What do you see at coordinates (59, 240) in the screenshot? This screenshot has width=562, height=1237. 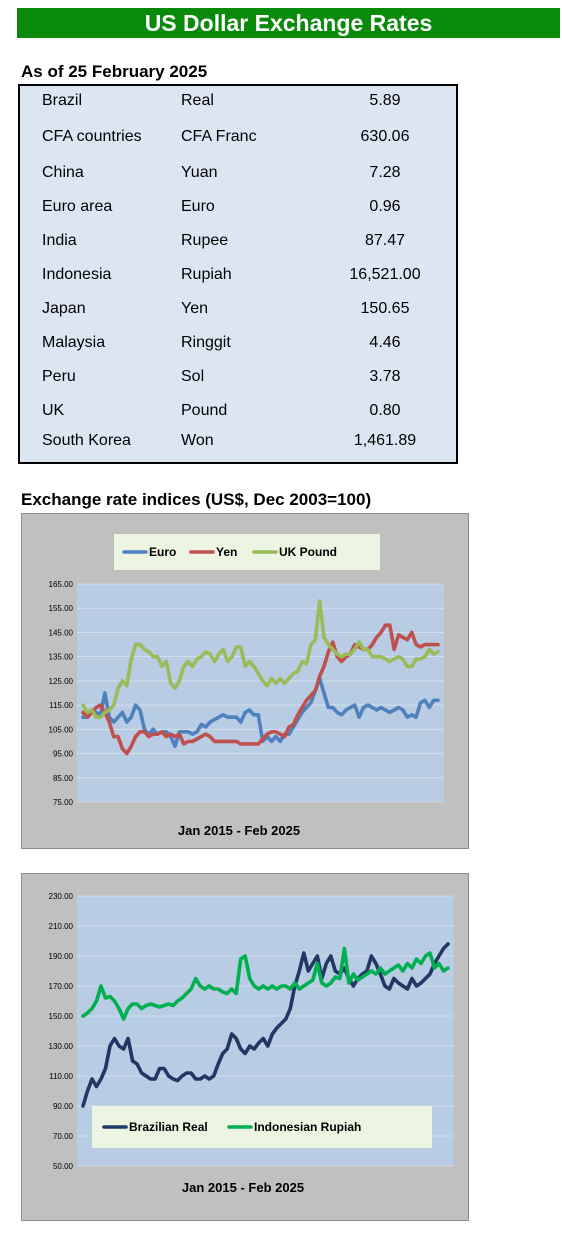 I see `country-cell: India` at bounding box center [59, 240].